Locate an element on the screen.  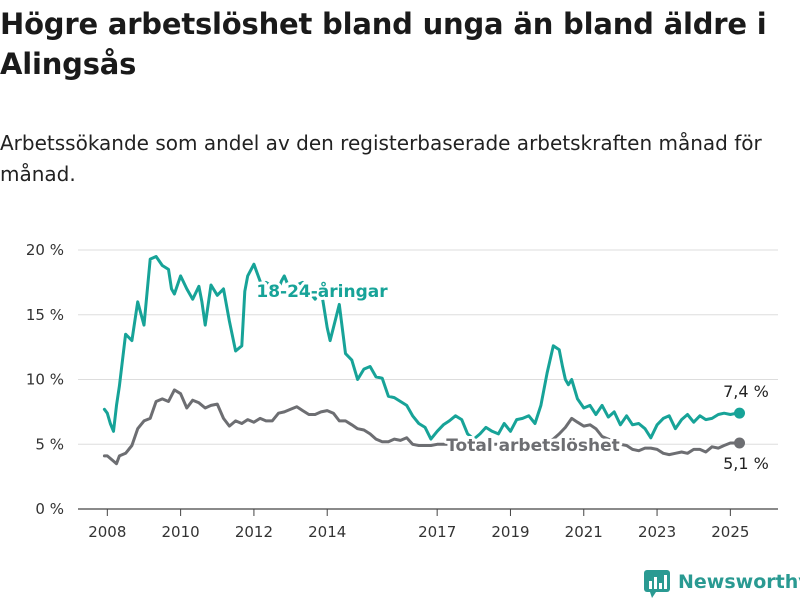
newsworthy-logo: Newsworthy is located at coordinates (722, 584).